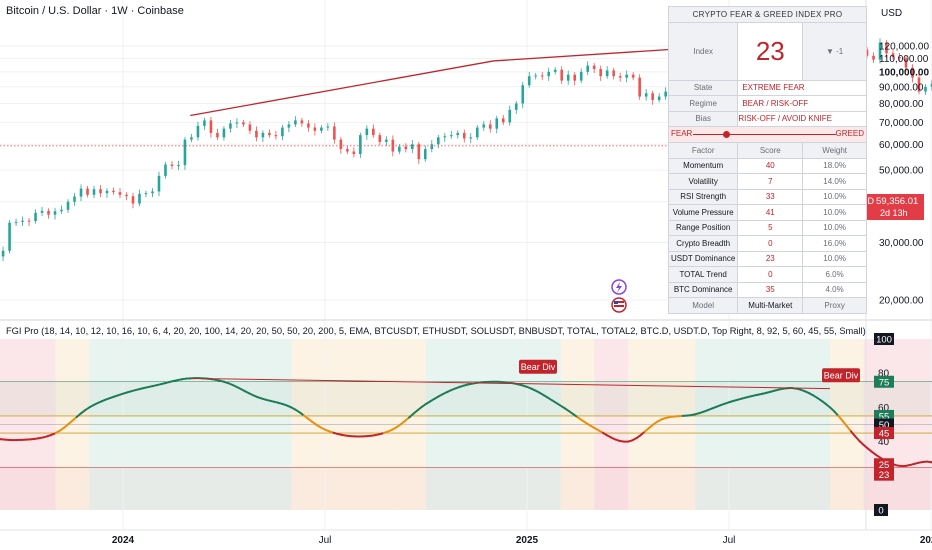 This screenshot has width=932, height=550. Describe the element at coordinates (767, 212) in the screenshot. I see `factor-row: Volume Pressure 41 10.0%` at that location.